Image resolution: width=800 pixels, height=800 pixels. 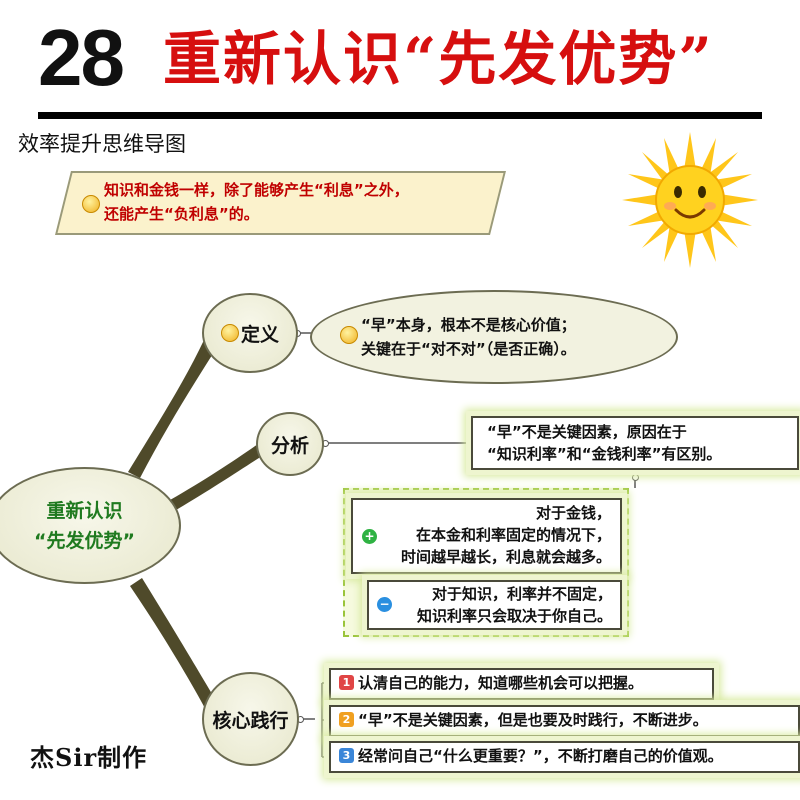 I want to click on topic-analysis-label: 分析, so click(x=289, y=445).